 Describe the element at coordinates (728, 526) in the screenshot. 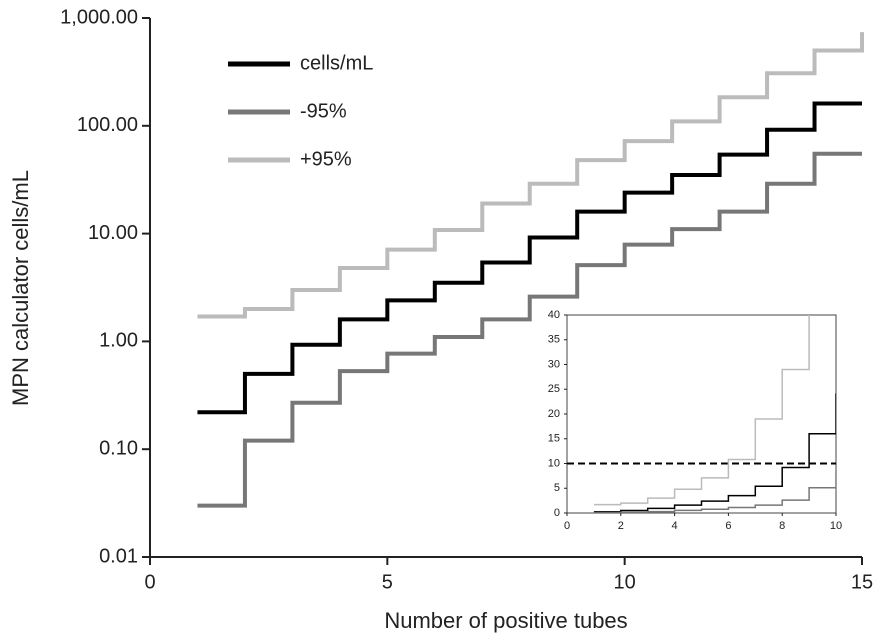

I see `x-tick-label: 6` at that location.